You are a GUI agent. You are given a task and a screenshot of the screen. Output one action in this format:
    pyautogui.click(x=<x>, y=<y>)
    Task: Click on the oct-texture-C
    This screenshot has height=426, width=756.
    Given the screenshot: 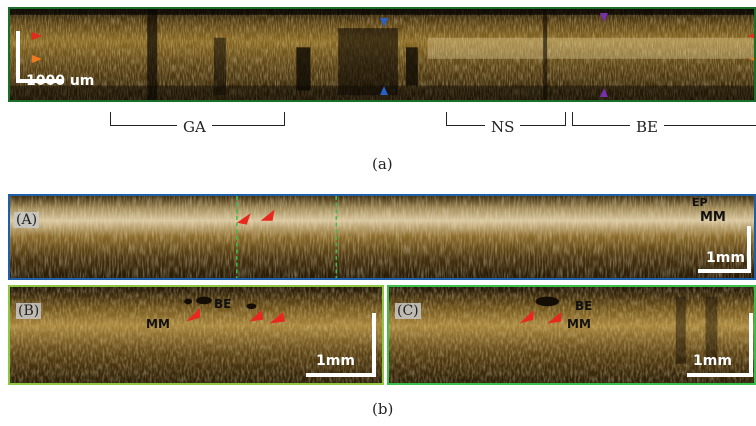 What is the action you would take?
    pyautogui.click(x=571, y=335)
    